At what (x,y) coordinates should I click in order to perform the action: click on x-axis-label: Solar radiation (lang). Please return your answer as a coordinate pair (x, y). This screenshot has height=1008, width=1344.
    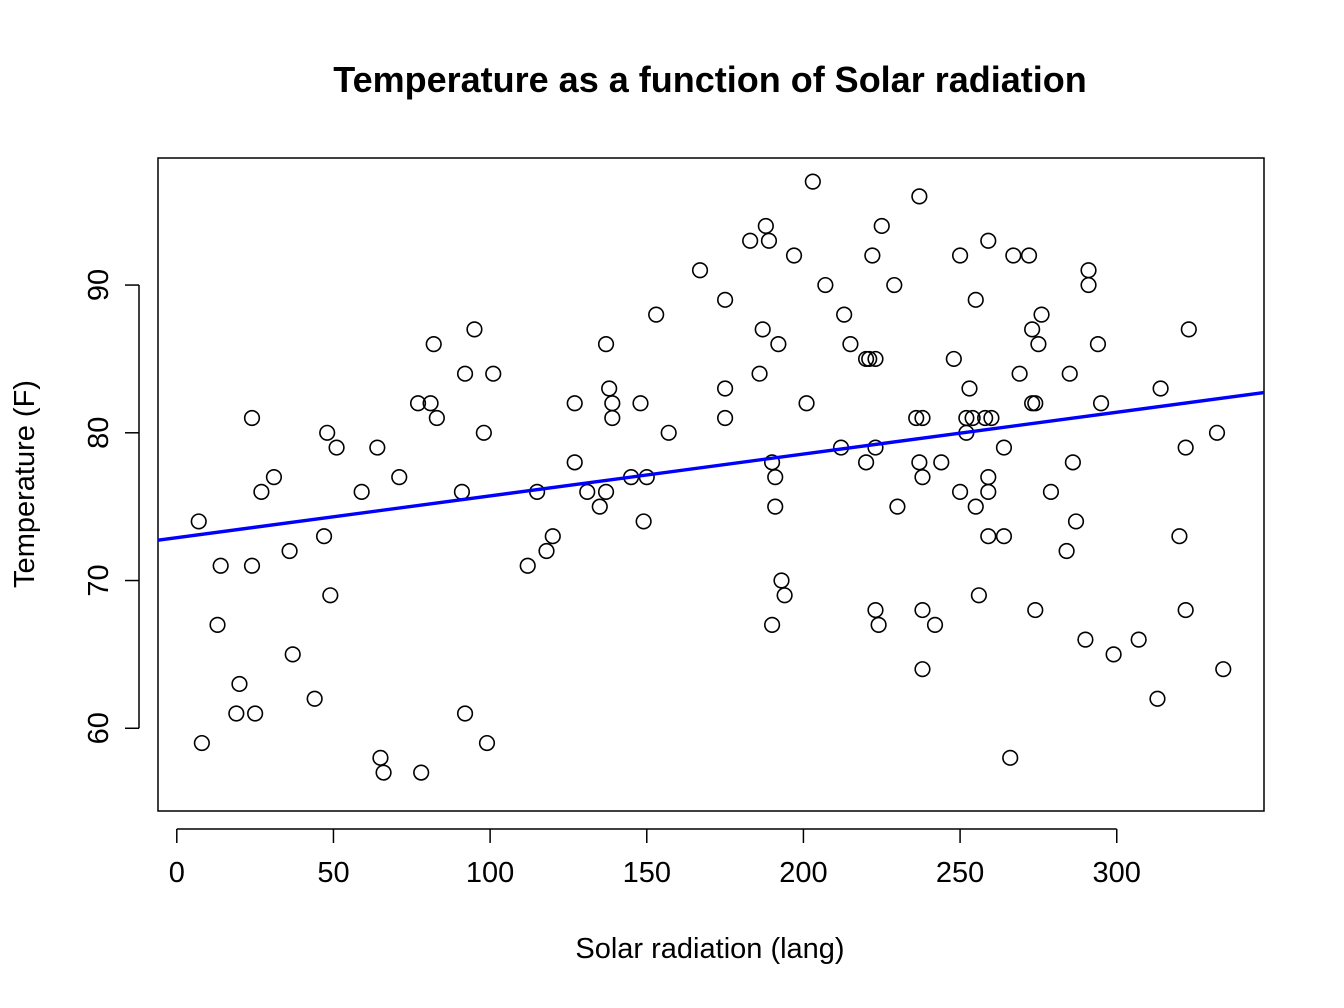
    Looking at the image, I should click on (709, 949).